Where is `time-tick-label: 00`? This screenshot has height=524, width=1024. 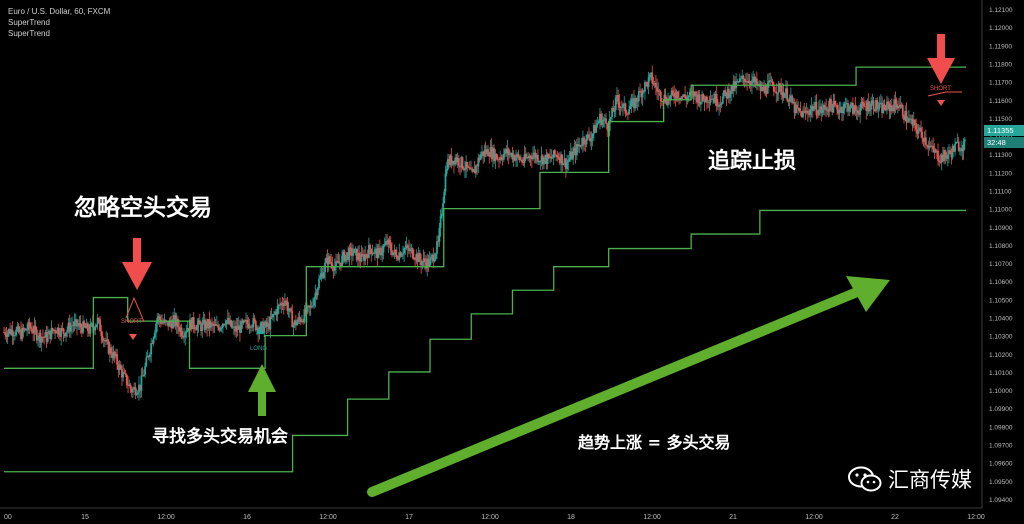 time-tick-label: 00 is located at coordinates (8, 517).